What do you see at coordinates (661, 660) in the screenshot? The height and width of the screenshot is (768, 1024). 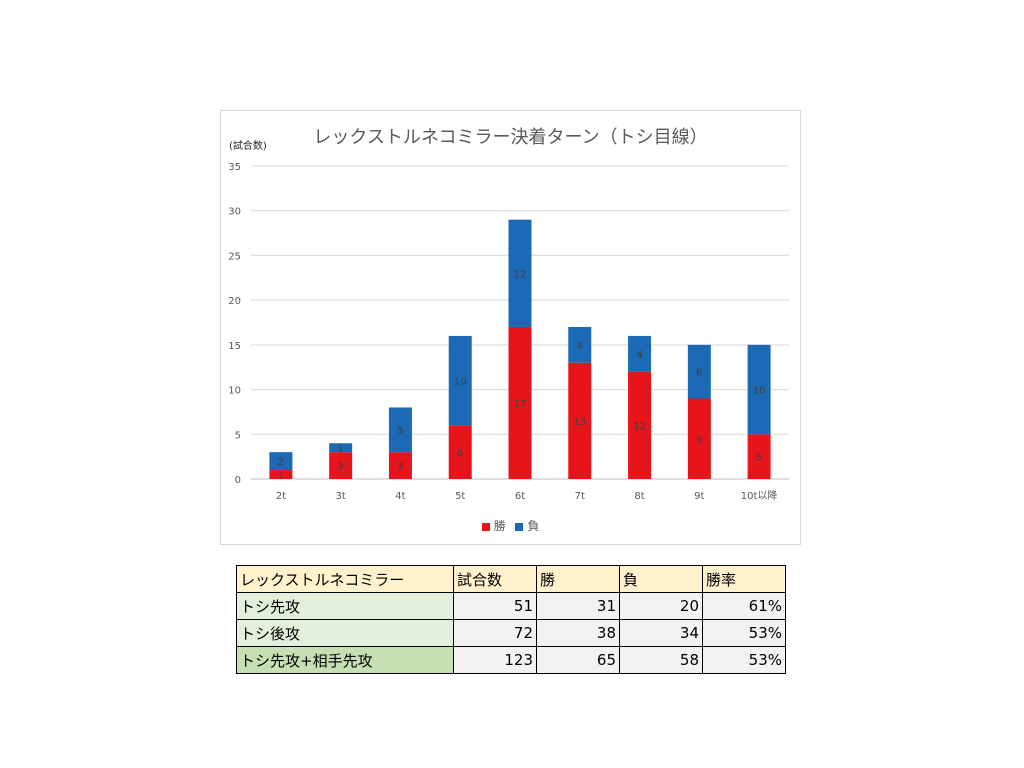 I see `table-cell: 58` at bounding box center [661, 660].